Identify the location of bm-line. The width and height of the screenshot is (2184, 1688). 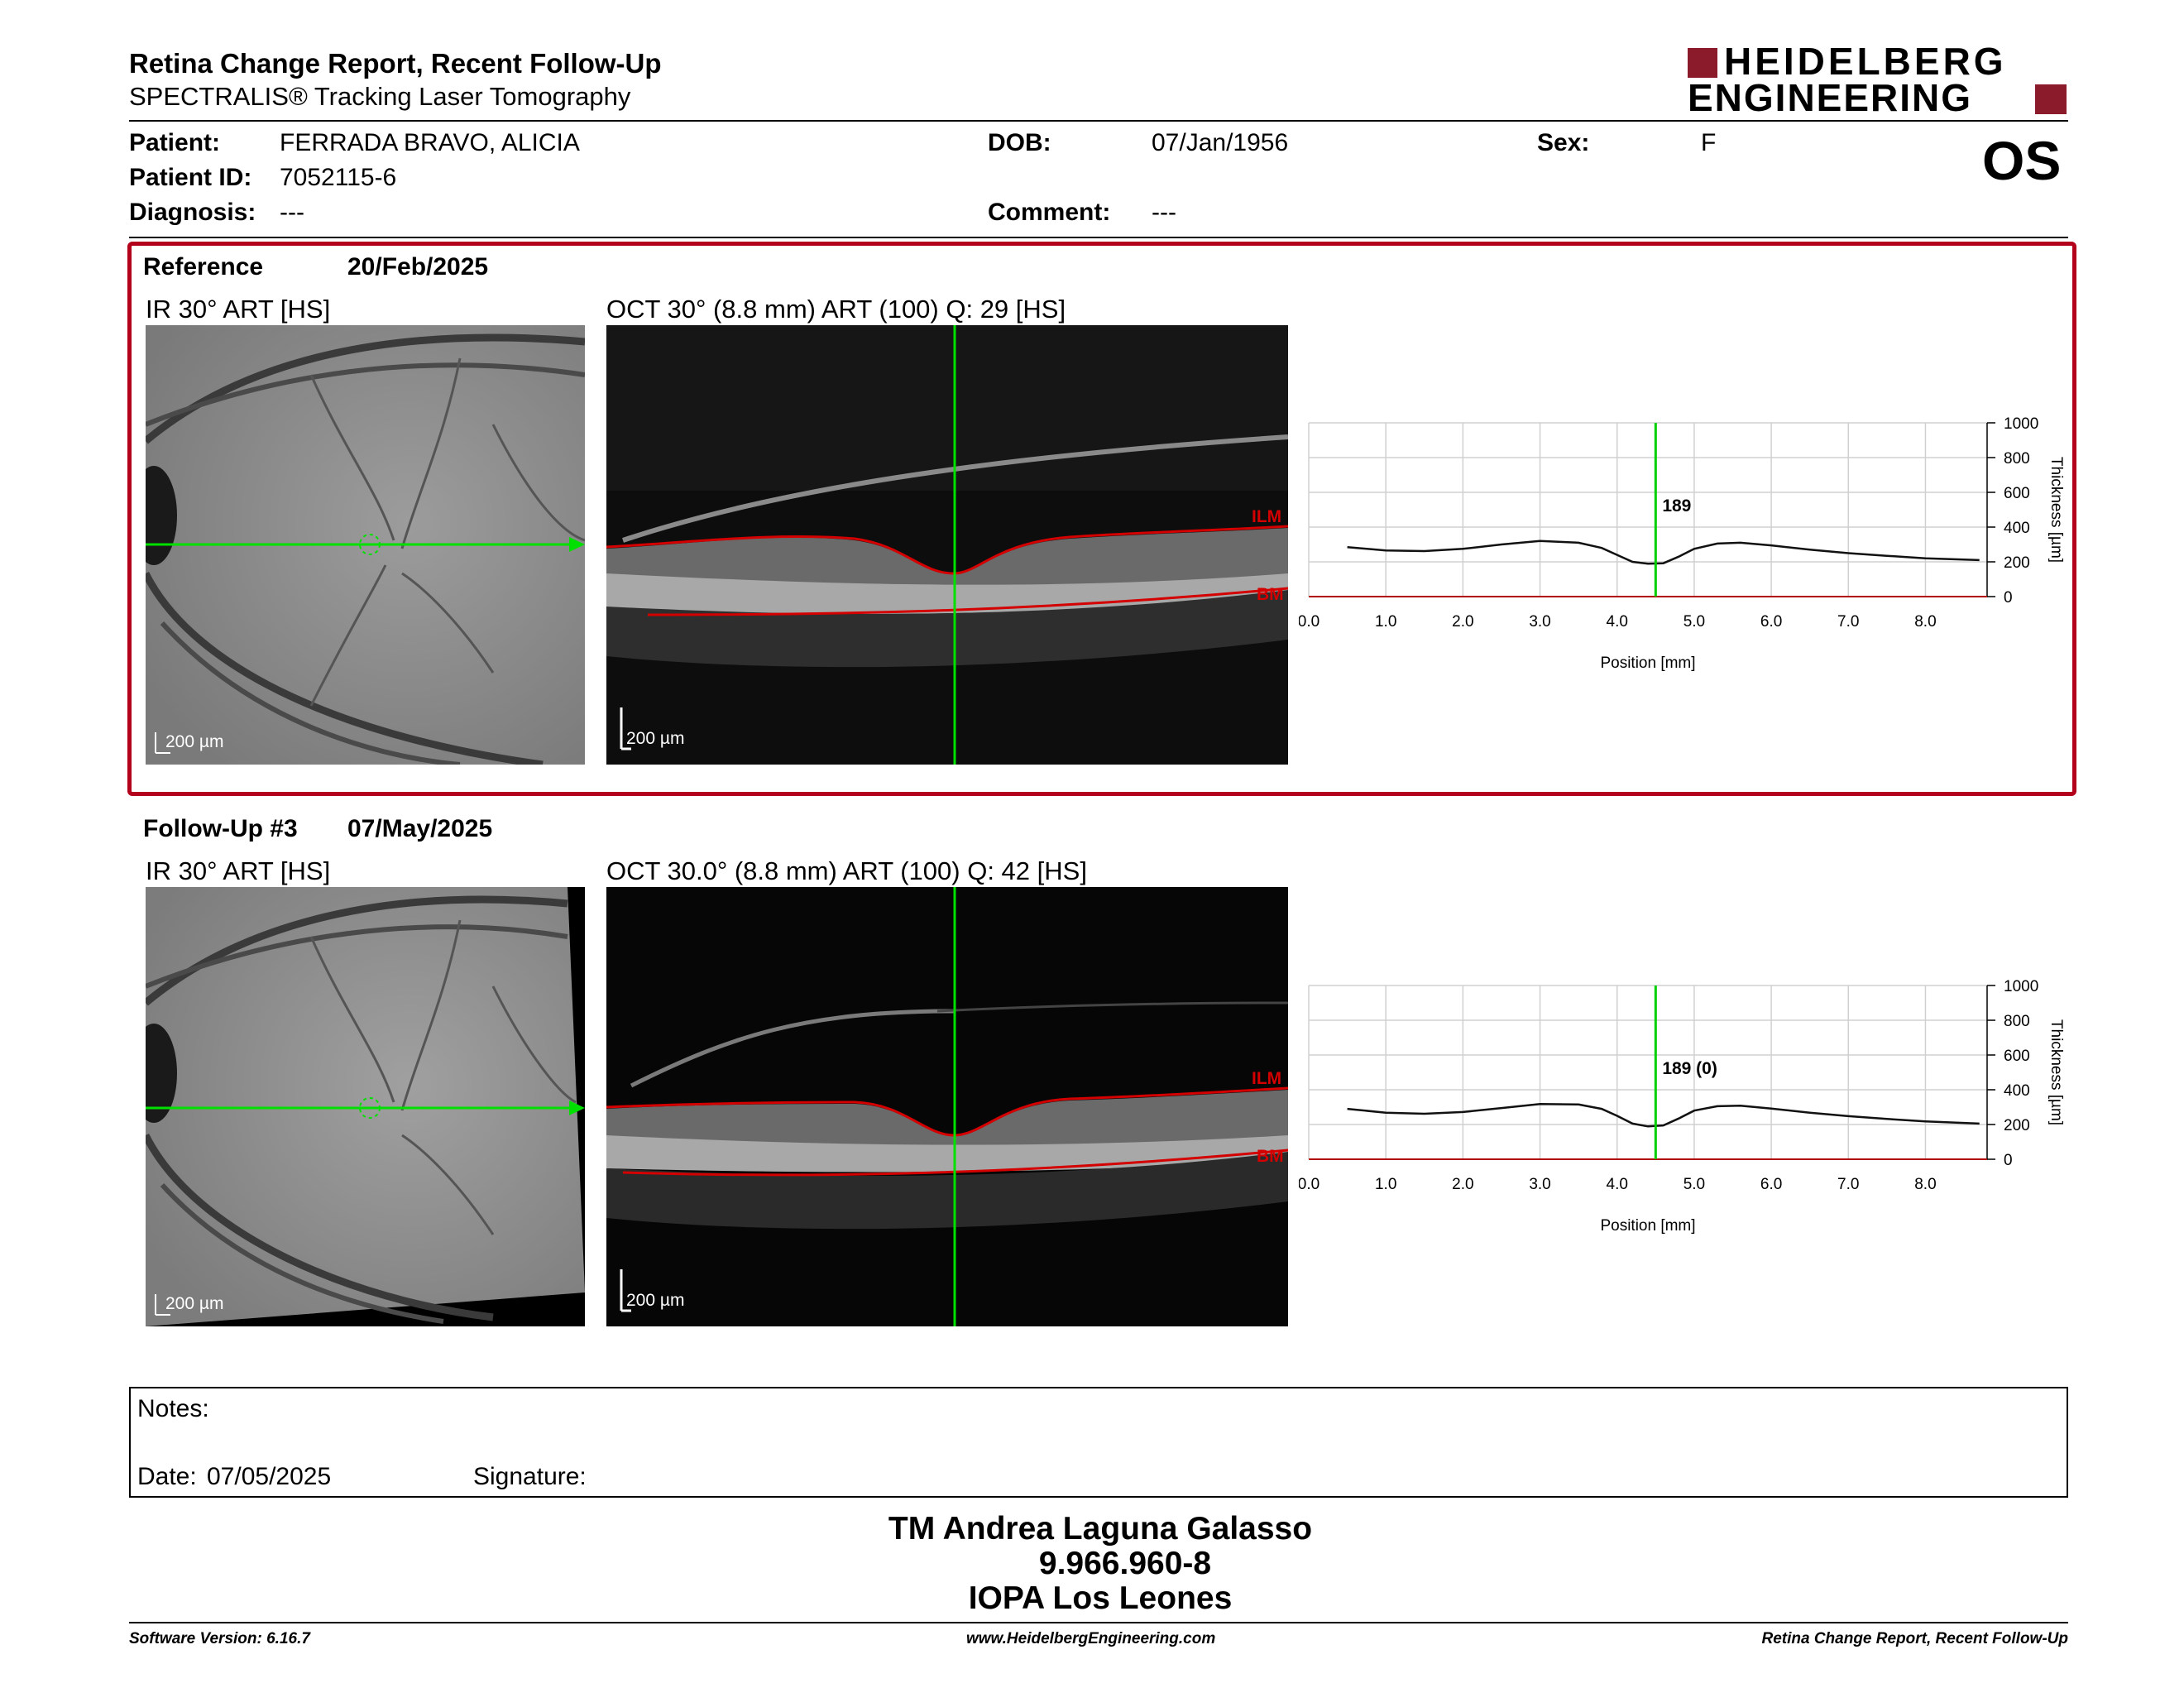
(967, 601).